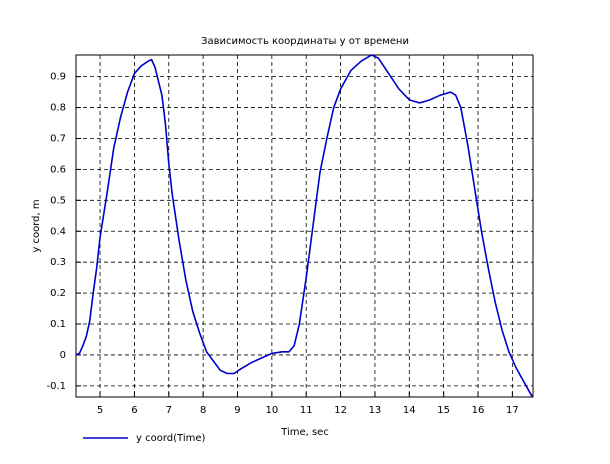 The image size is (610, 464). Describe the element at coordinates (478, 410) in the screenshot. I see `x-tick-label: 16` at that location.